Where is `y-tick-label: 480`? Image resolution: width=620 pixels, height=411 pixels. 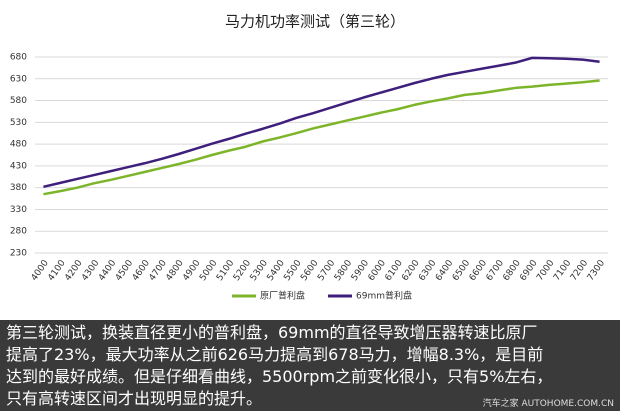
y-tick-label: 480 is located at coordinates (18, 145).